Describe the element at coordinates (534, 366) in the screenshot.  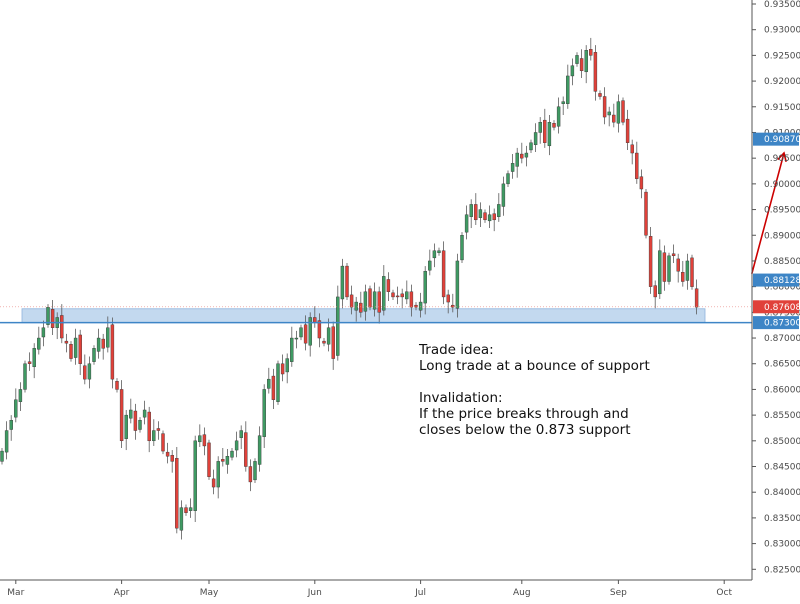
I see `note-trade-idea-text: Long trade at a bounce of support` at that location.